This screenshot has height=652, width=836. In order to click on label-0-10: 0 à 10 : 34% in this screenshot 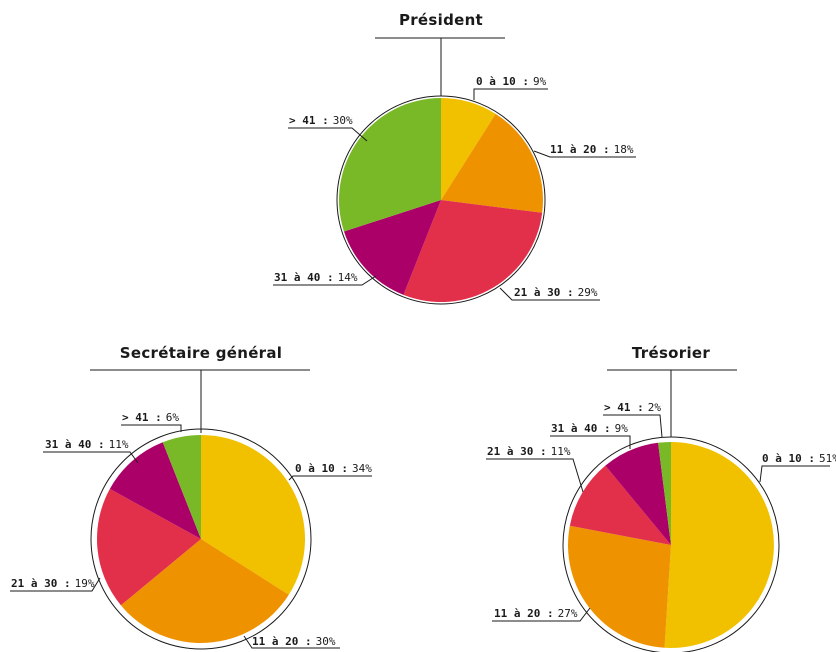, I will do `click(330, 470)`.